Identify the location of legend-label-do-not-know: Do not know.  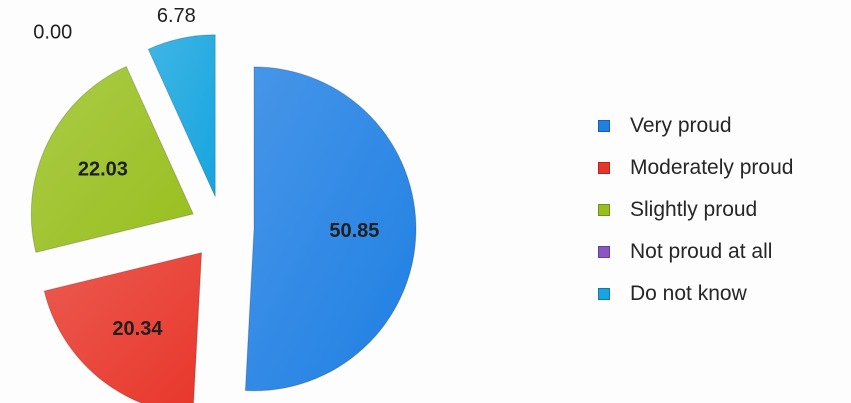
(688, 293).